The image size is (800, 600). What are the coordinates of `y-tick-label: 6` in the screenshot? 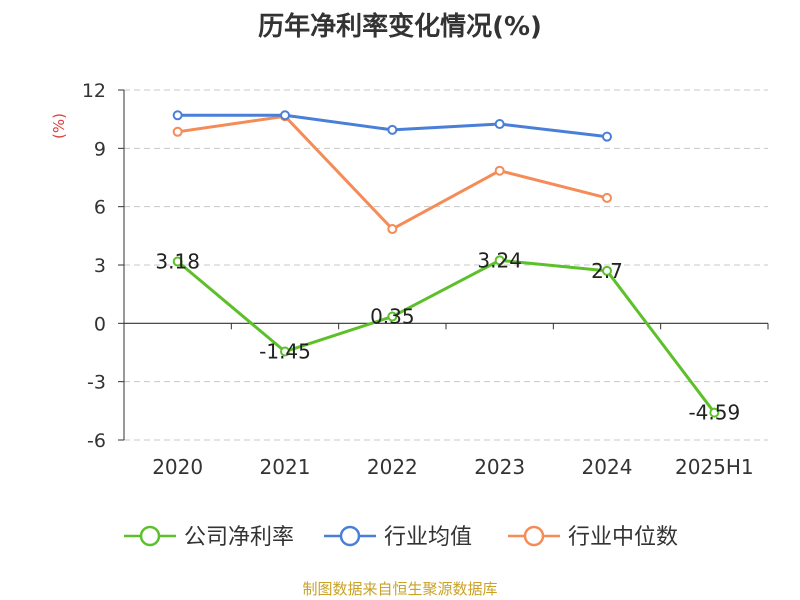 It's located at (100, 208).